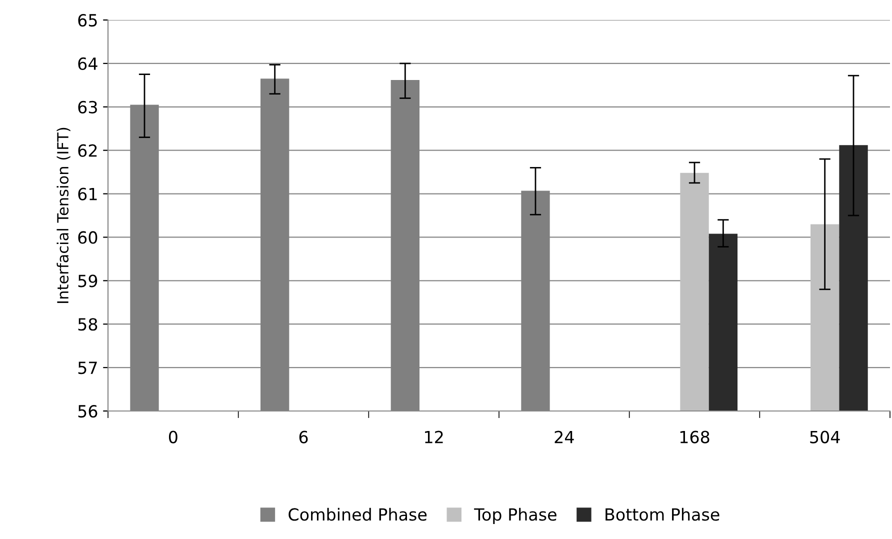  What do you see at coordinates (88, 411) in the screenshot?
I see `y-tick-label: 56` at bounding box center [88, 411].